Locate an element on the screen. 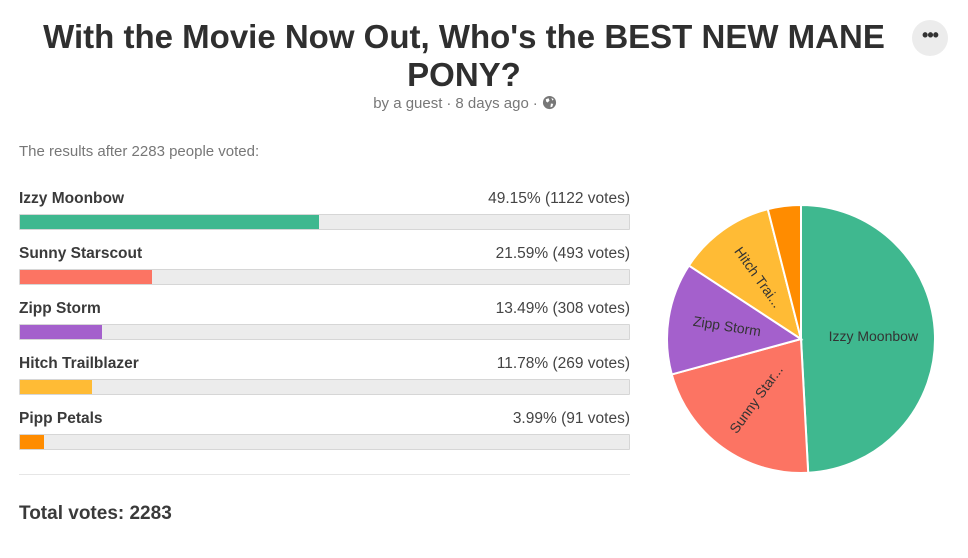 This screenshot has width=968, height=558. more-options-icon: ••• is located at coordinates (930, 35).